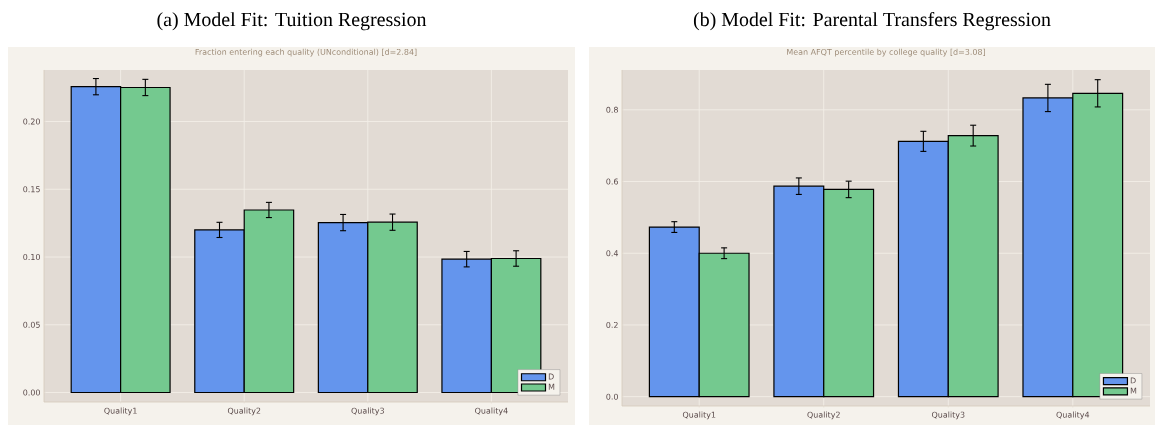 This screenshot has width=1155, height=425. I want to click on chart-title: (a) Model Fit: Tuition Regression, so click(292, 21).